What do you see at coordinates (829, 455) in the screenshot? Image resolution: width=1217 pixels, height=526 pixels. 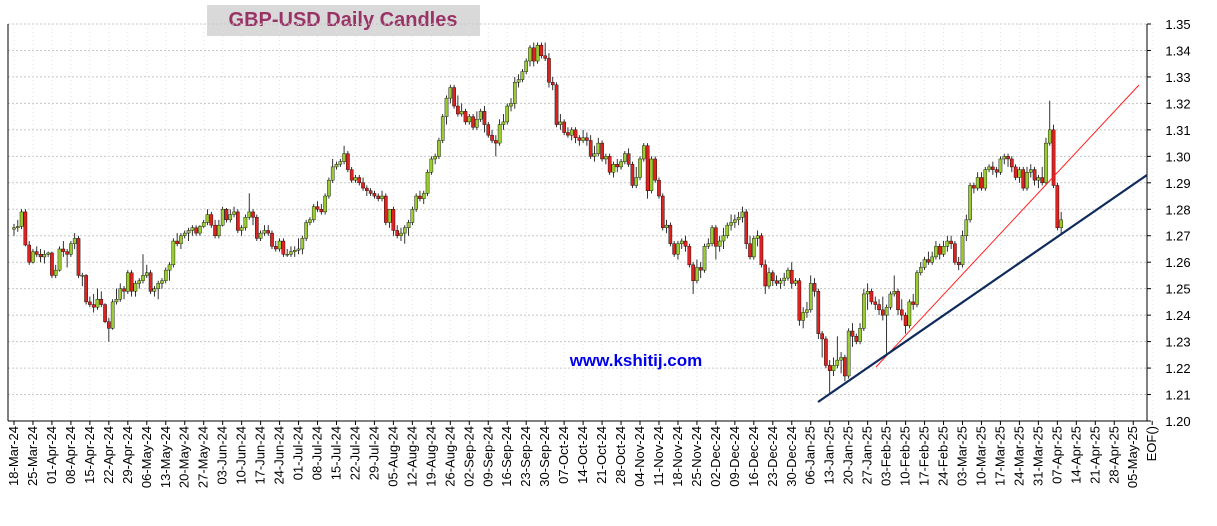 I see `x-tick-label: 13-Jan-25` at bounding box center [829, 455].